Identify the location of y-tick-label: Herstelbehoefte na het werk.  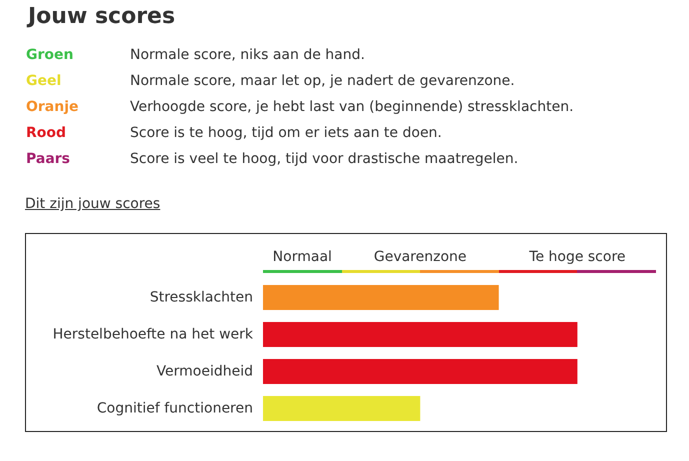
(153, 334).